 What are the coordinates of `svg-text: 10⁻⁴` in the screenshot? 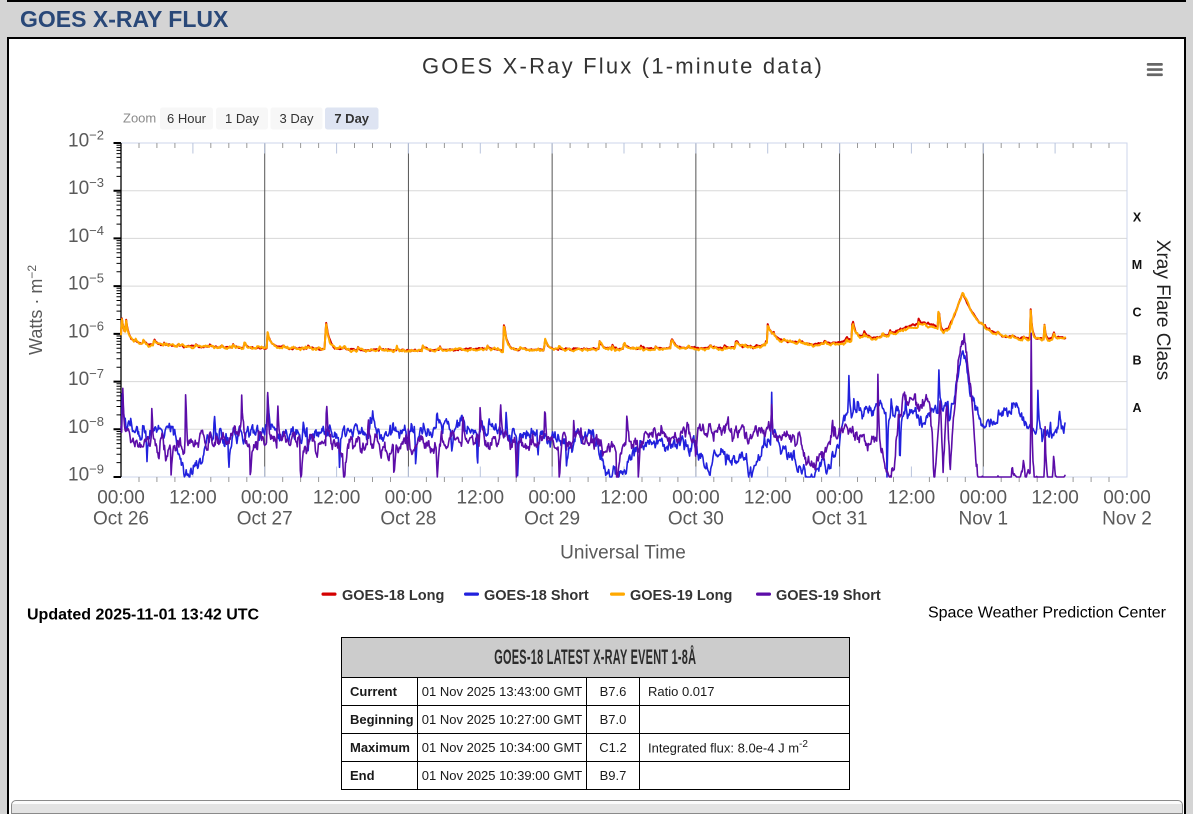 It's located at (86, 235).